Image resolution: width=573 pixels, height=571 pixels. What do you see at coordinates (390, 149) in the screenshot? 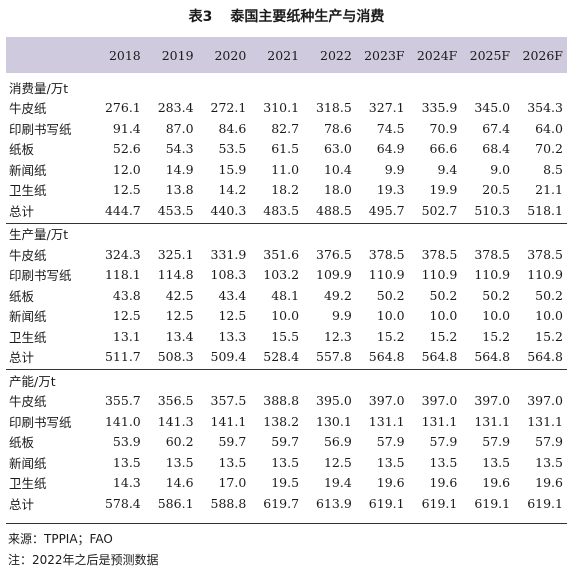
I see `table-cell: 64.9` at bounding box center [390, 149].